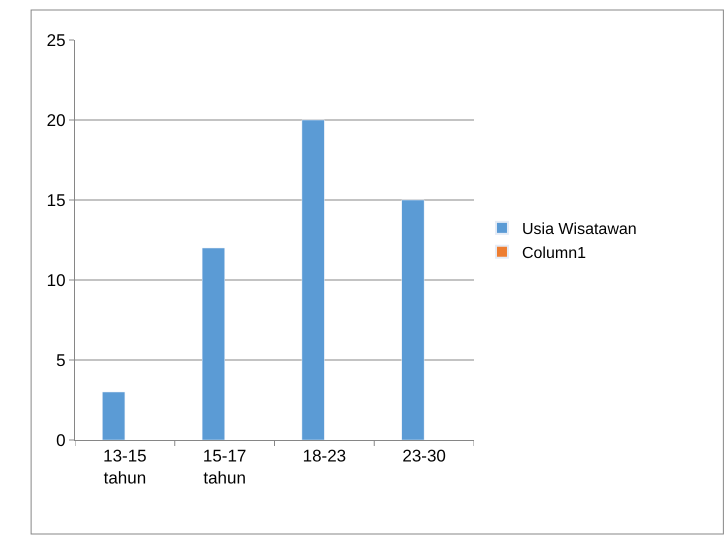  Describe the element at coordinates (56, 200) in the screenshot. I see `y-tick-label: 15` at that location.